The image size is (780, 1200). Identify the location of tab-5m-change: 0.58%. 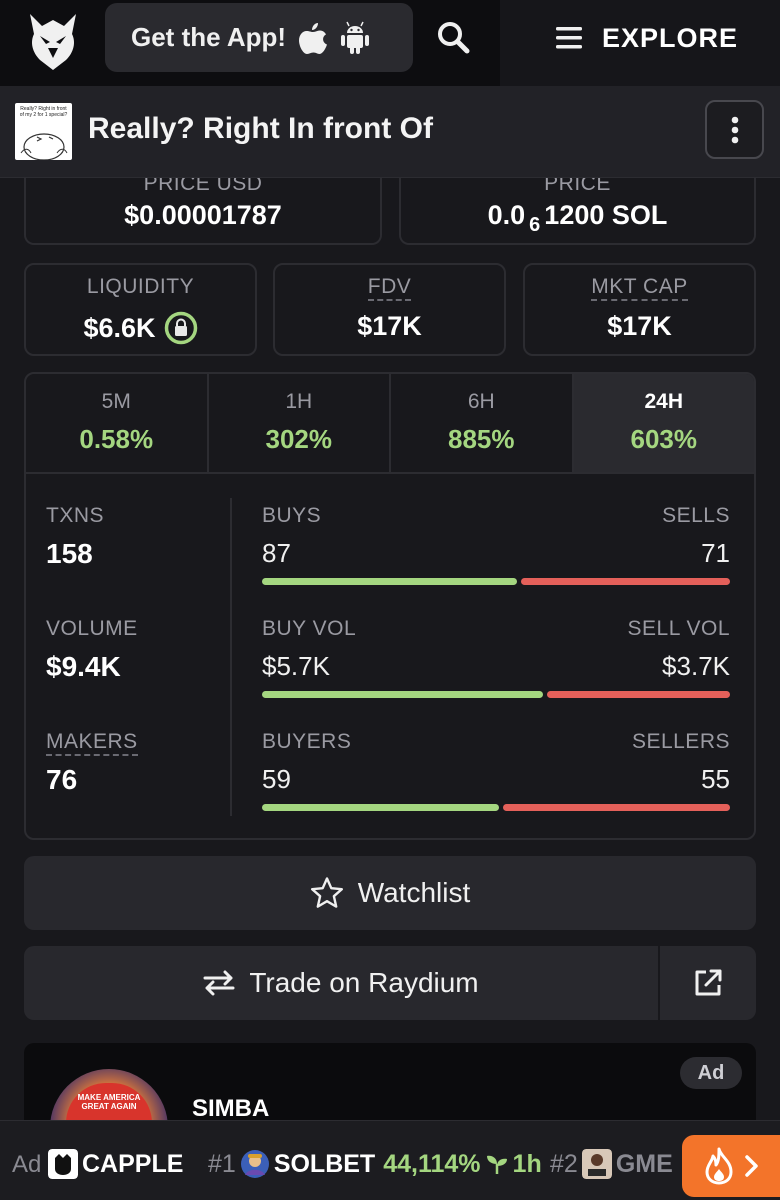
(116, 439).